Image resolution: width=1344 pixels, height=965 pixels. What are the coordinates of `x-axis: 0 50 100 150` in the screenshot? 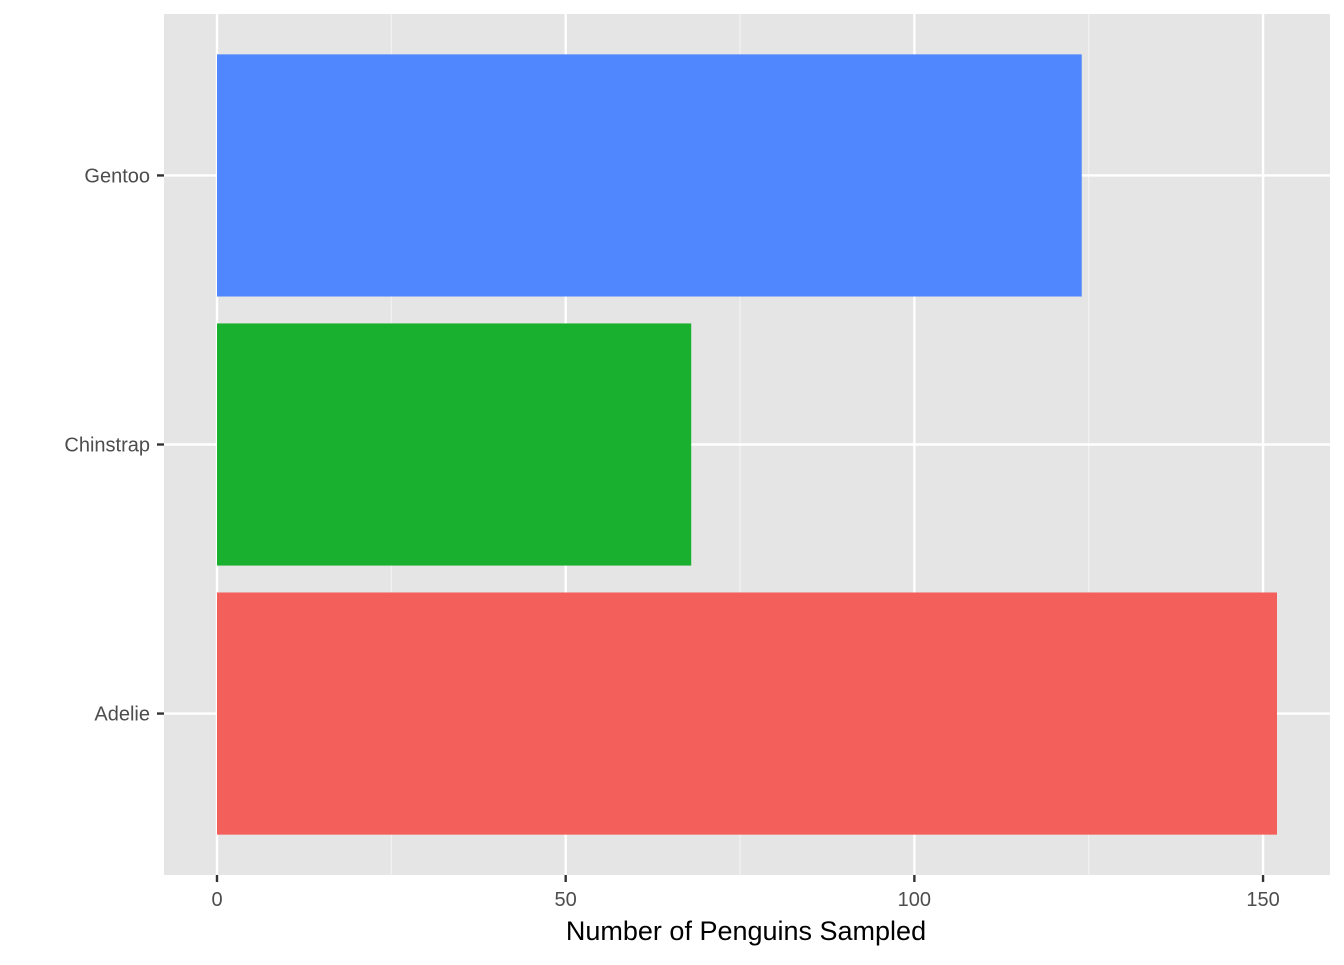 It's located at (745, 893).